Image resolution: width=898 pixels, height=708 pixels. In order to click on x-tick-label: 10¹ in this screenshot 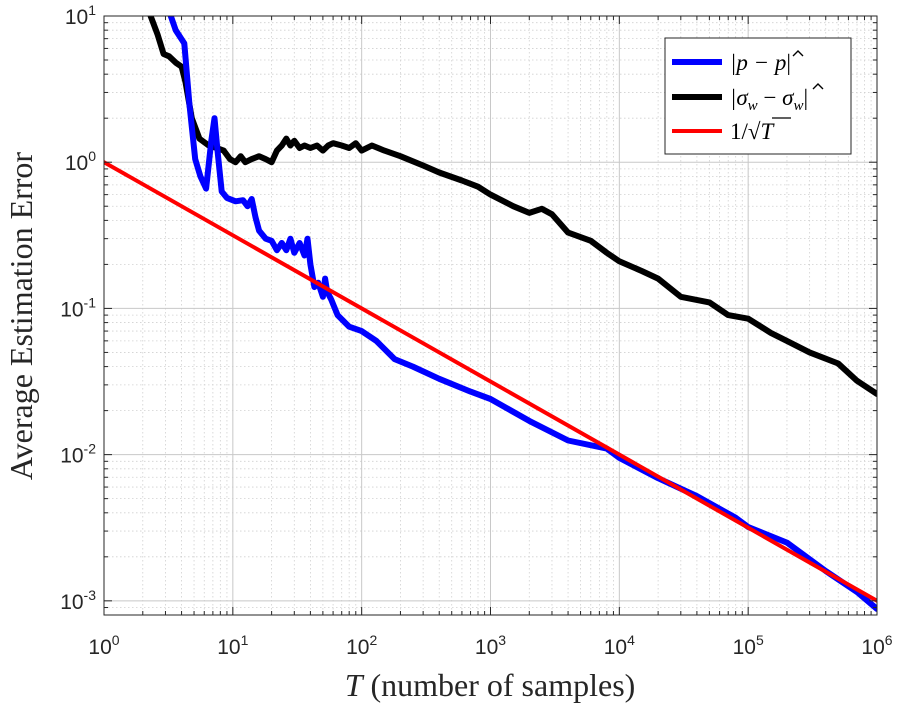, I will do `click(232, 645)`.